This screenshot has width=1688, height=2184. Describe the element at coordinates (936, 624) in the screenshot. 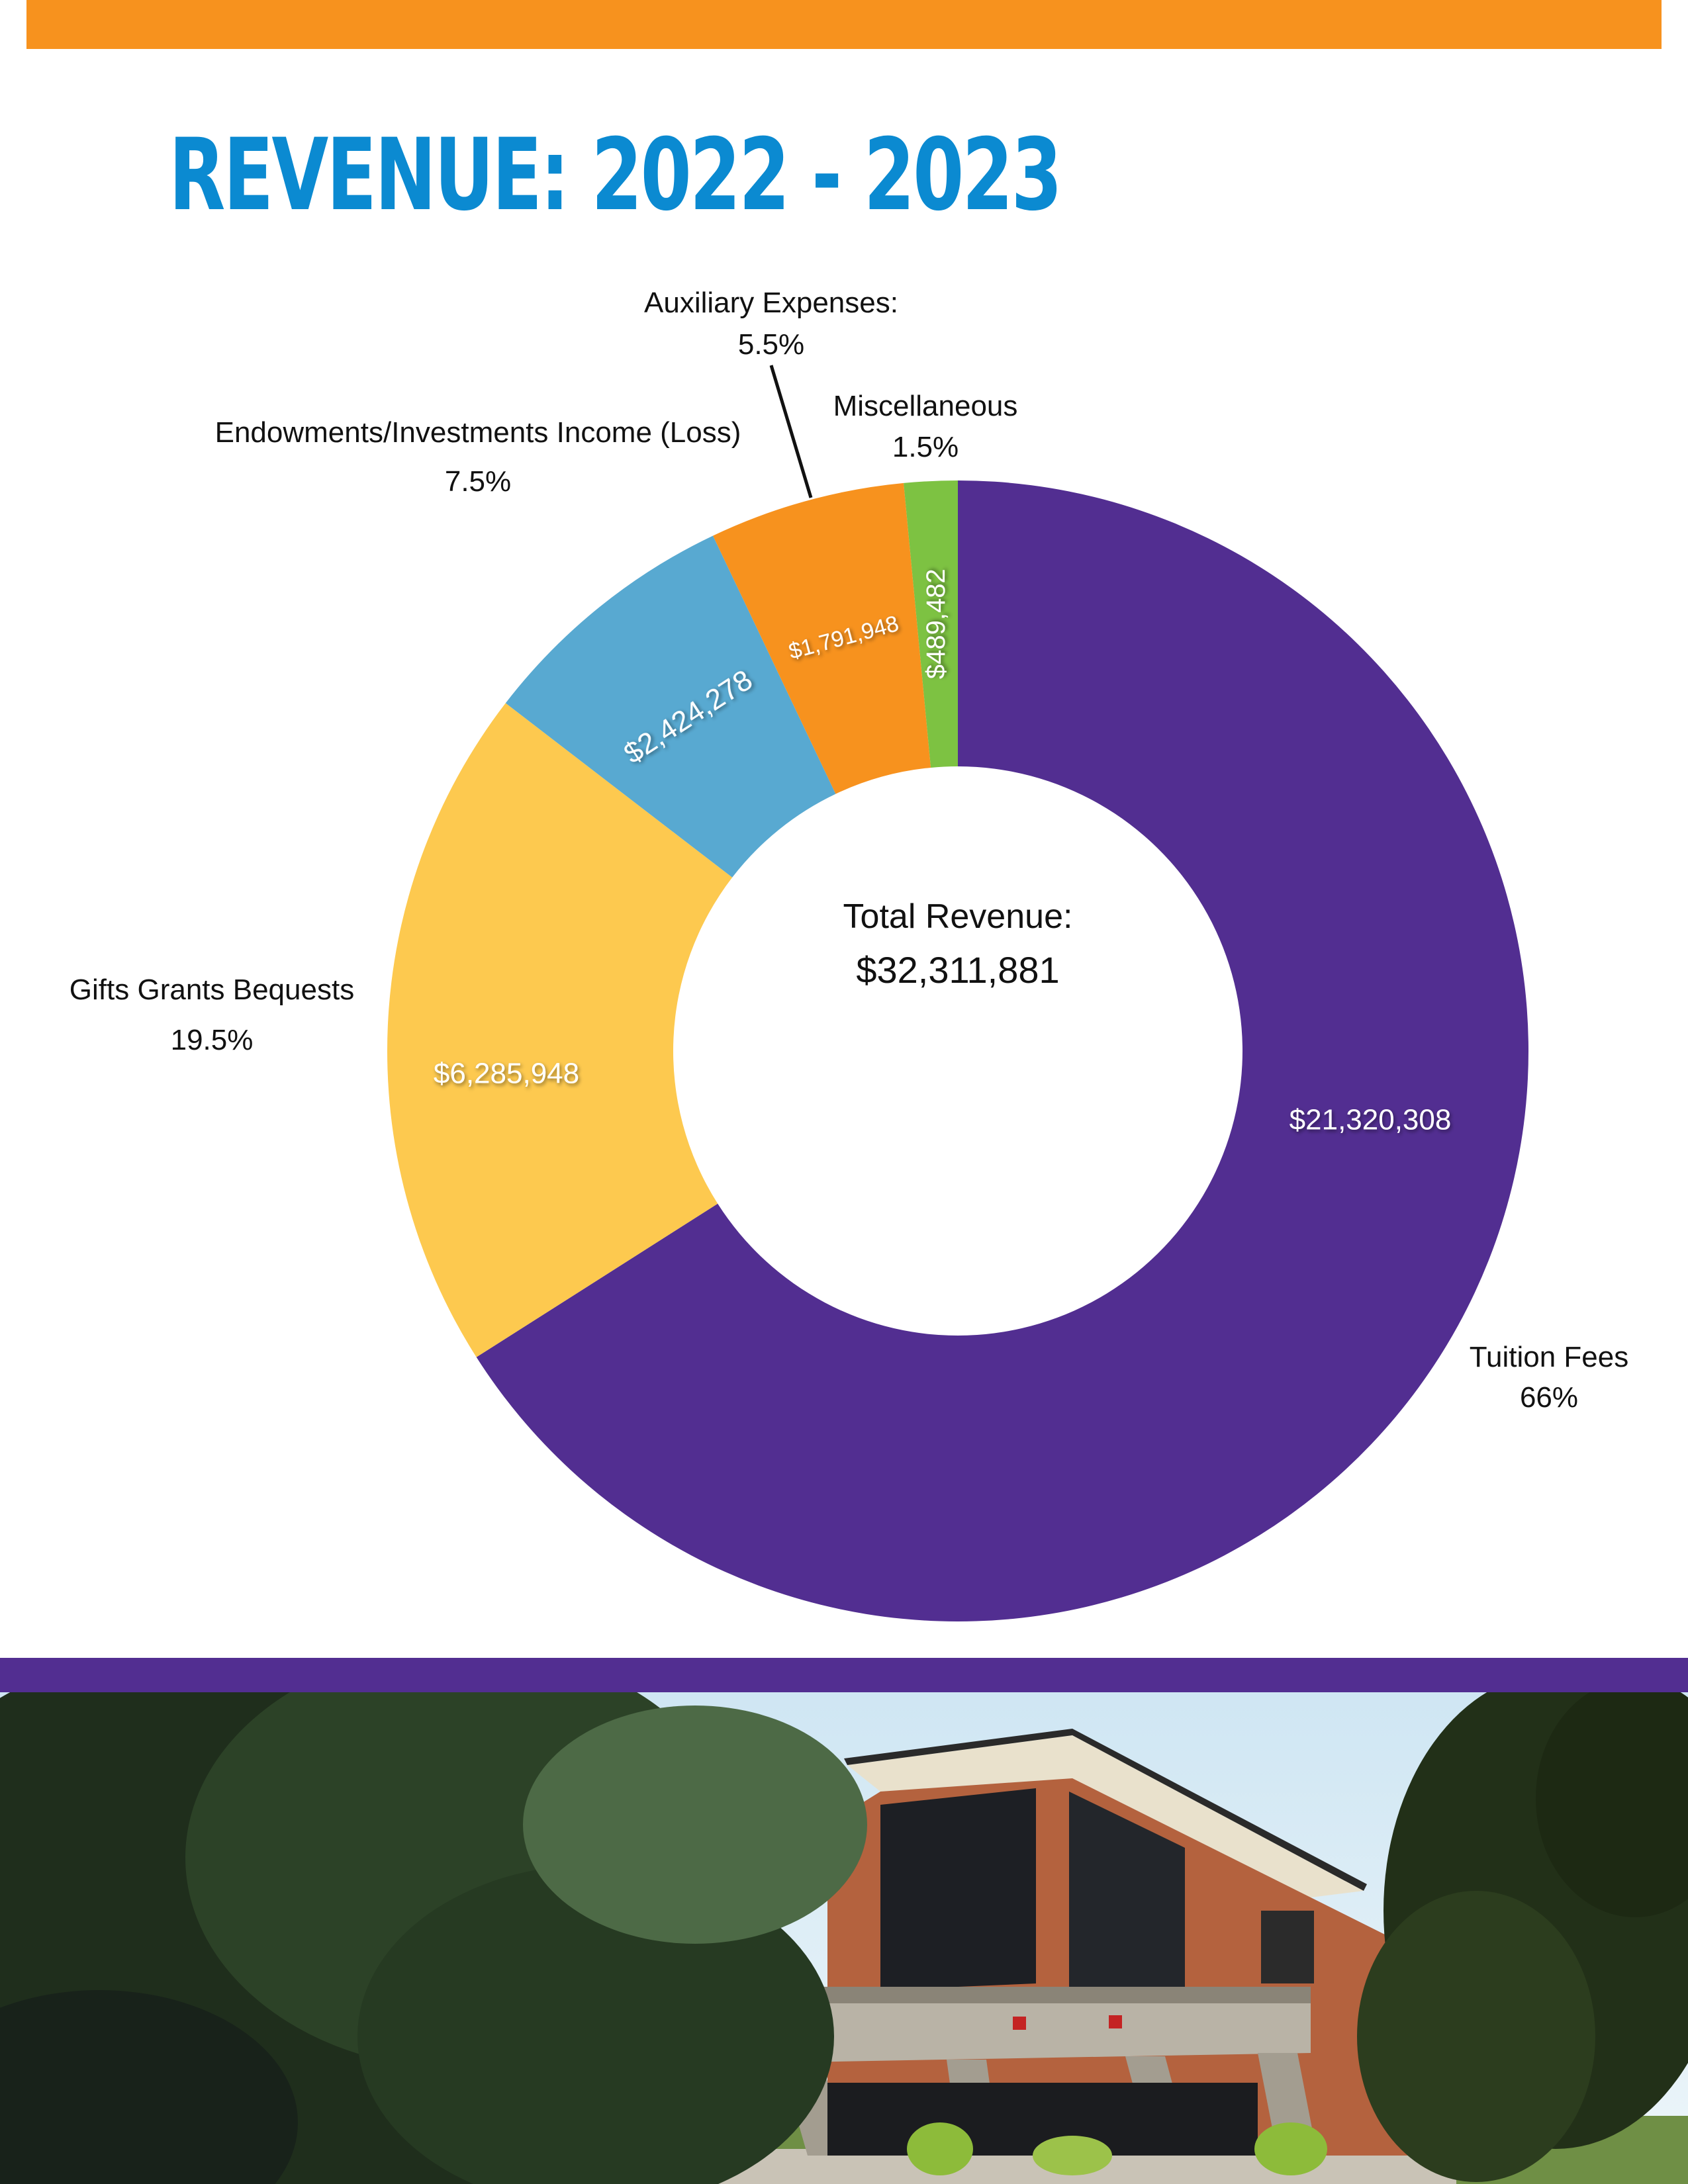

I see `value-label-miscellaneous: $489,482` at that location.